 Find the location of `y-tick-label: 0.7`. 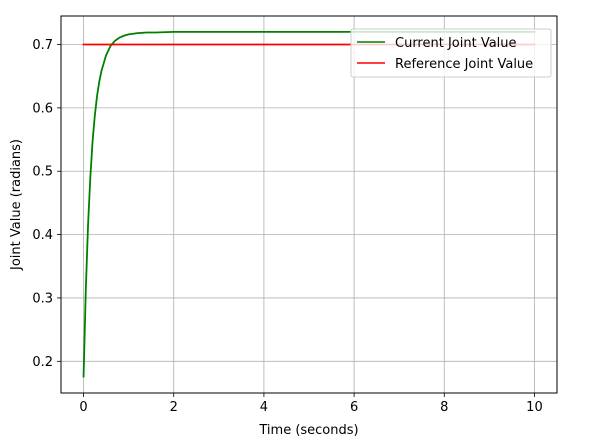

y-tick-label: 0.7 is located at coordinates (42, 45).